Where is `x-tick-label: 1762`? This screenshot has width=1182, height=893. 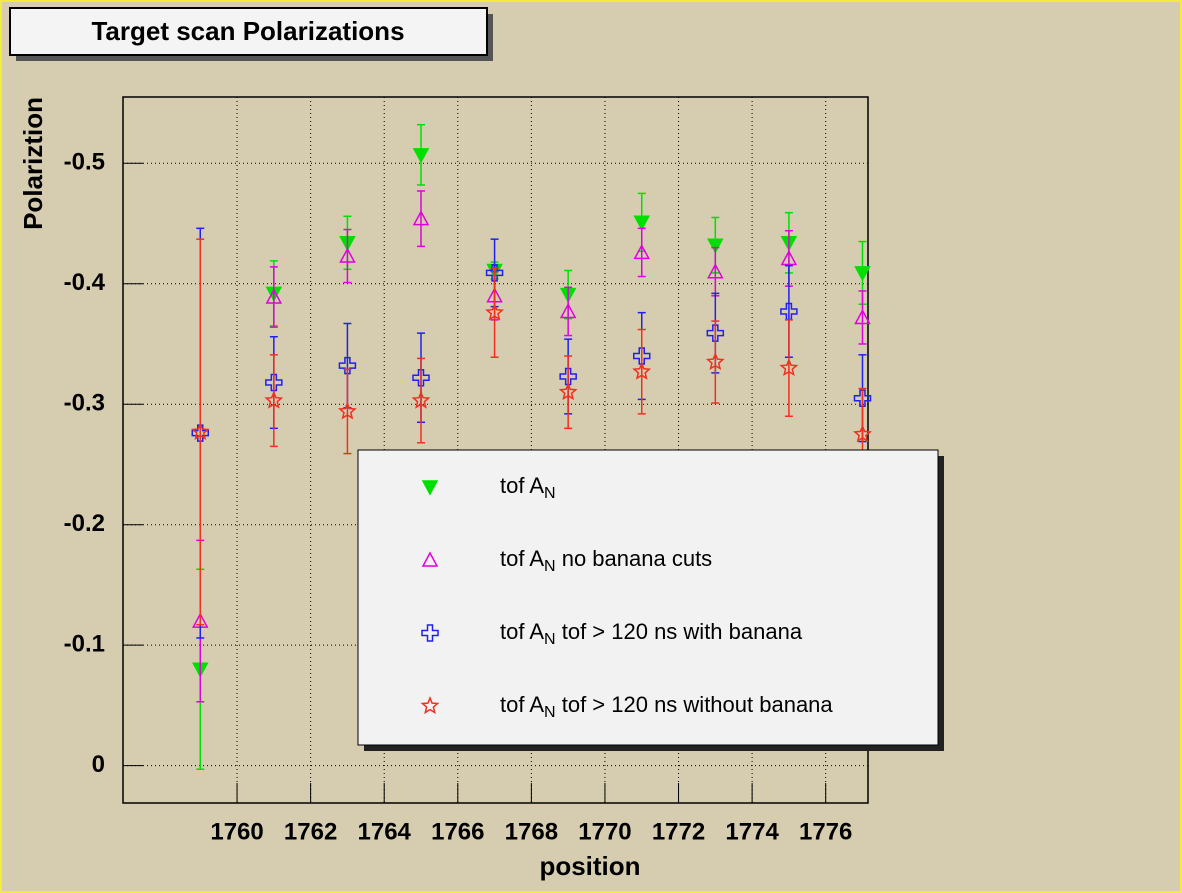
x-tick-label: 1762 is located at coordinates (310, 831).